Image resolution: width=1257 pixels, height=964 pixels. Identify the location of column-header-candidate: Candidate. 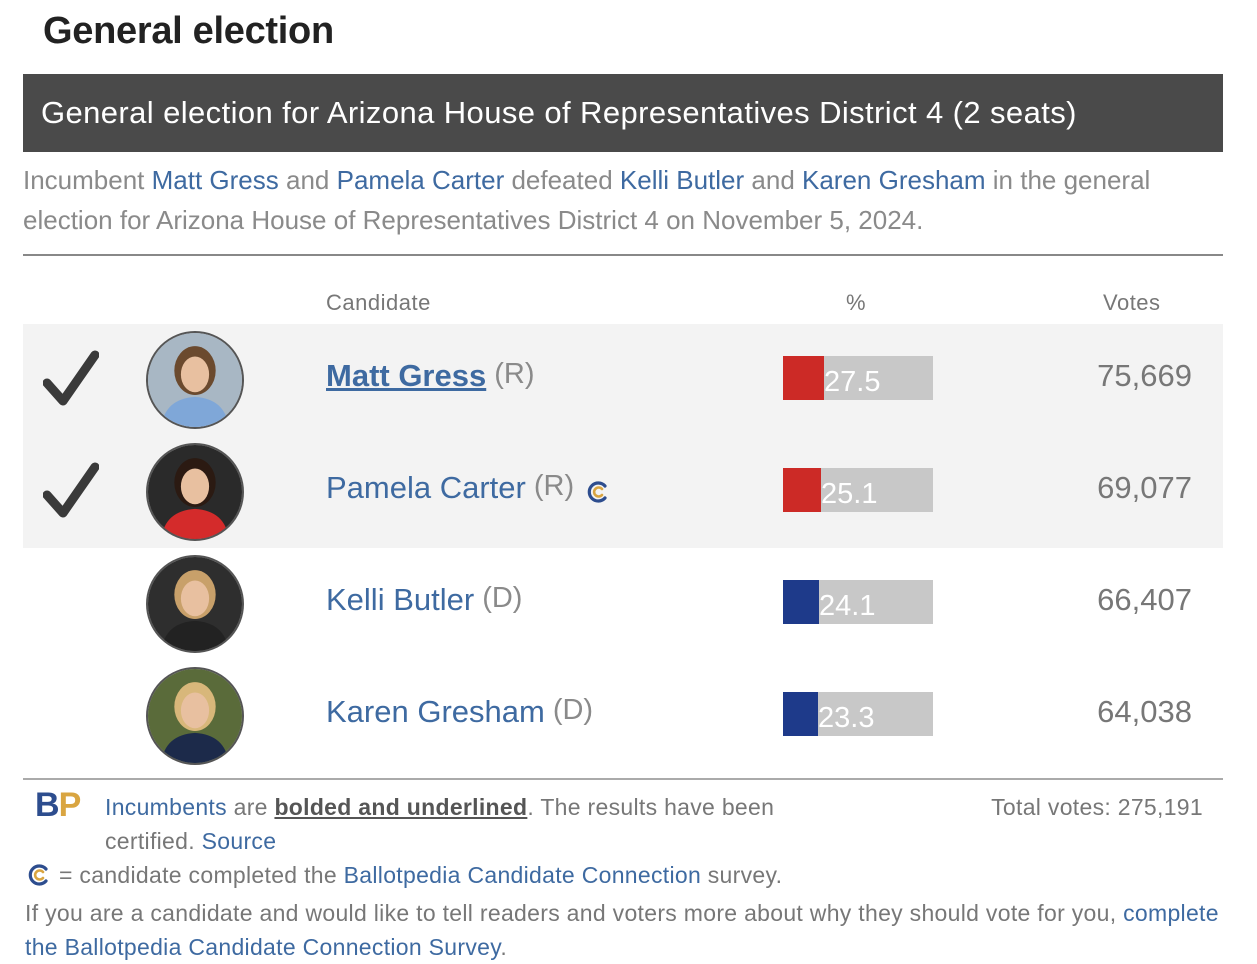
(378, 302).